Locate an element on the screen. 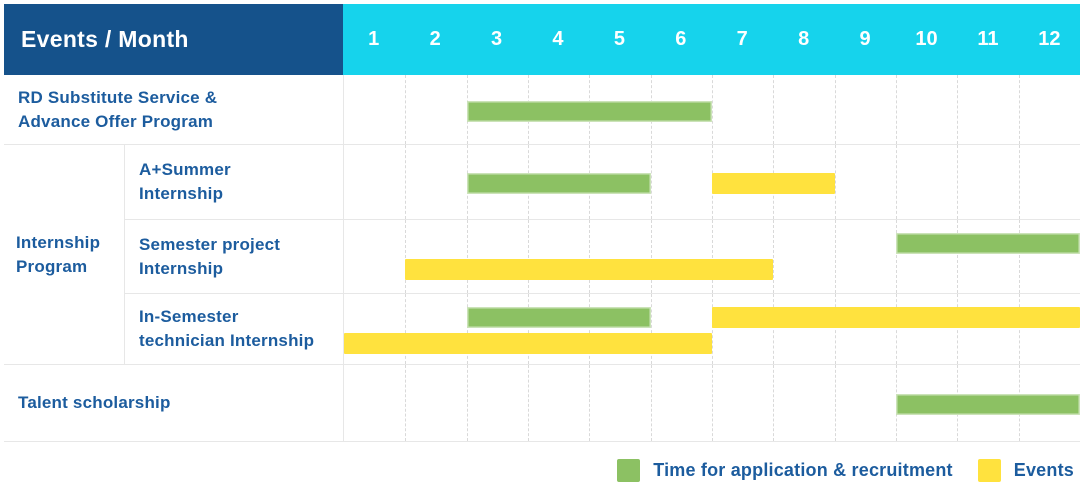  timeline-in-semester-technician-internship is located at coordinates (711, 329).